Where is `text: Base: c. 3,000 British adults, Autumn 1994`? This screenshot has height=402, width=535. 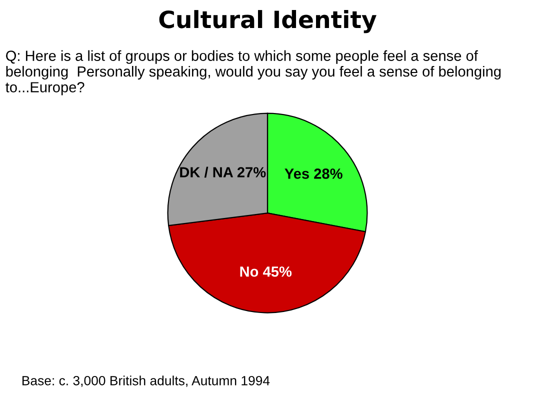
text: Base: c. 3,000 British adults, Autumn 1994 is located at coordinates (146, 381).